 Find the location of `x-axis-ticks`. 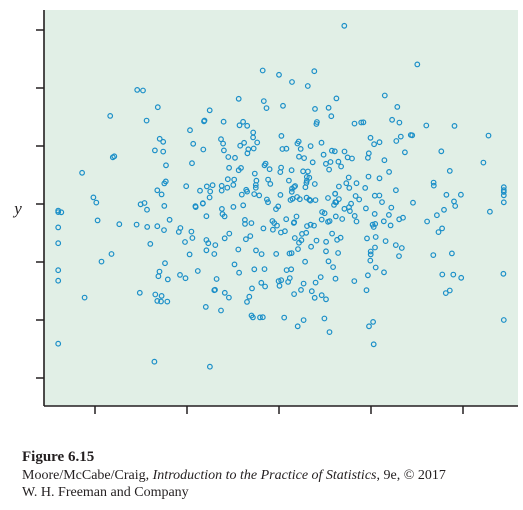

x-axis-ticks is located at coordinates (279, 410).